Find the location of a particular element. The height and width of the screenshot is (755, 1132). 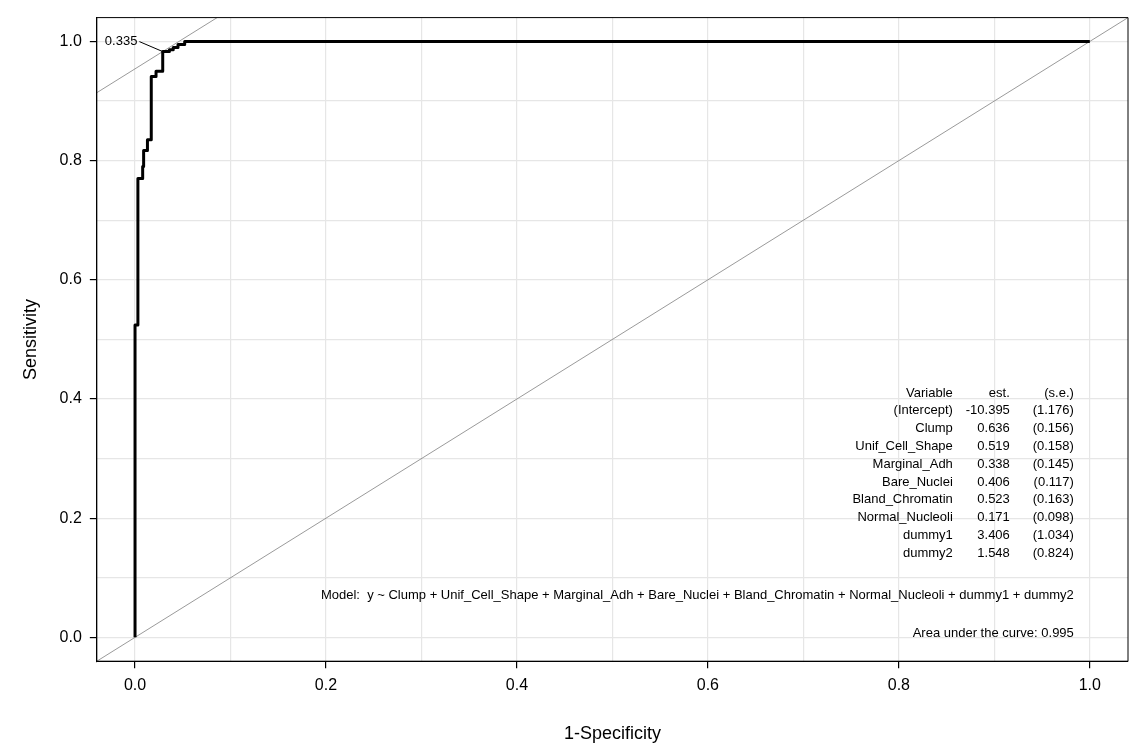

x-tick-label: 0.6 is located at coordinates (708, 685).